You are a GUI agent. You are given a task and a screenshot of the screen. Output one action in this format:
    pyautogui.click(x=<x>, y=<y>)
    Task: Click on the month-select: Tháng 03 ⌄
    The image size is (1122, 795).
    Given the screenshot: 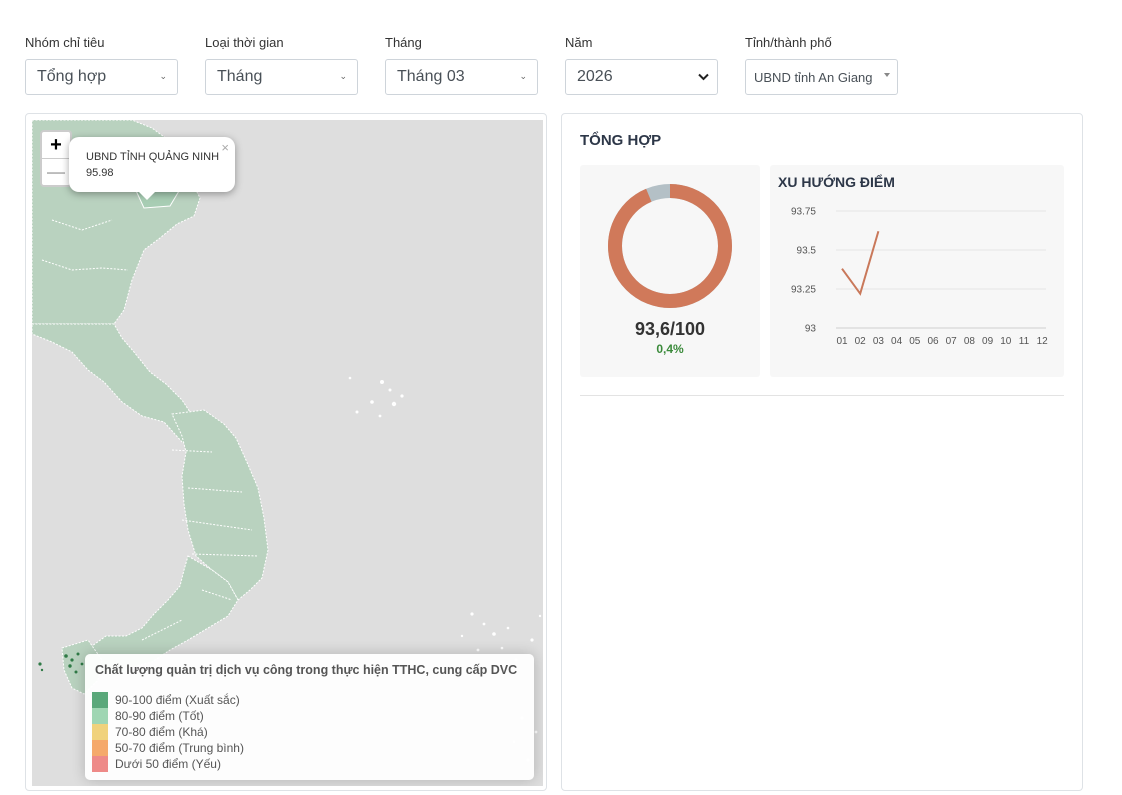 What is the action you would take?
    pyautogui.click(x=461, y=77)
    